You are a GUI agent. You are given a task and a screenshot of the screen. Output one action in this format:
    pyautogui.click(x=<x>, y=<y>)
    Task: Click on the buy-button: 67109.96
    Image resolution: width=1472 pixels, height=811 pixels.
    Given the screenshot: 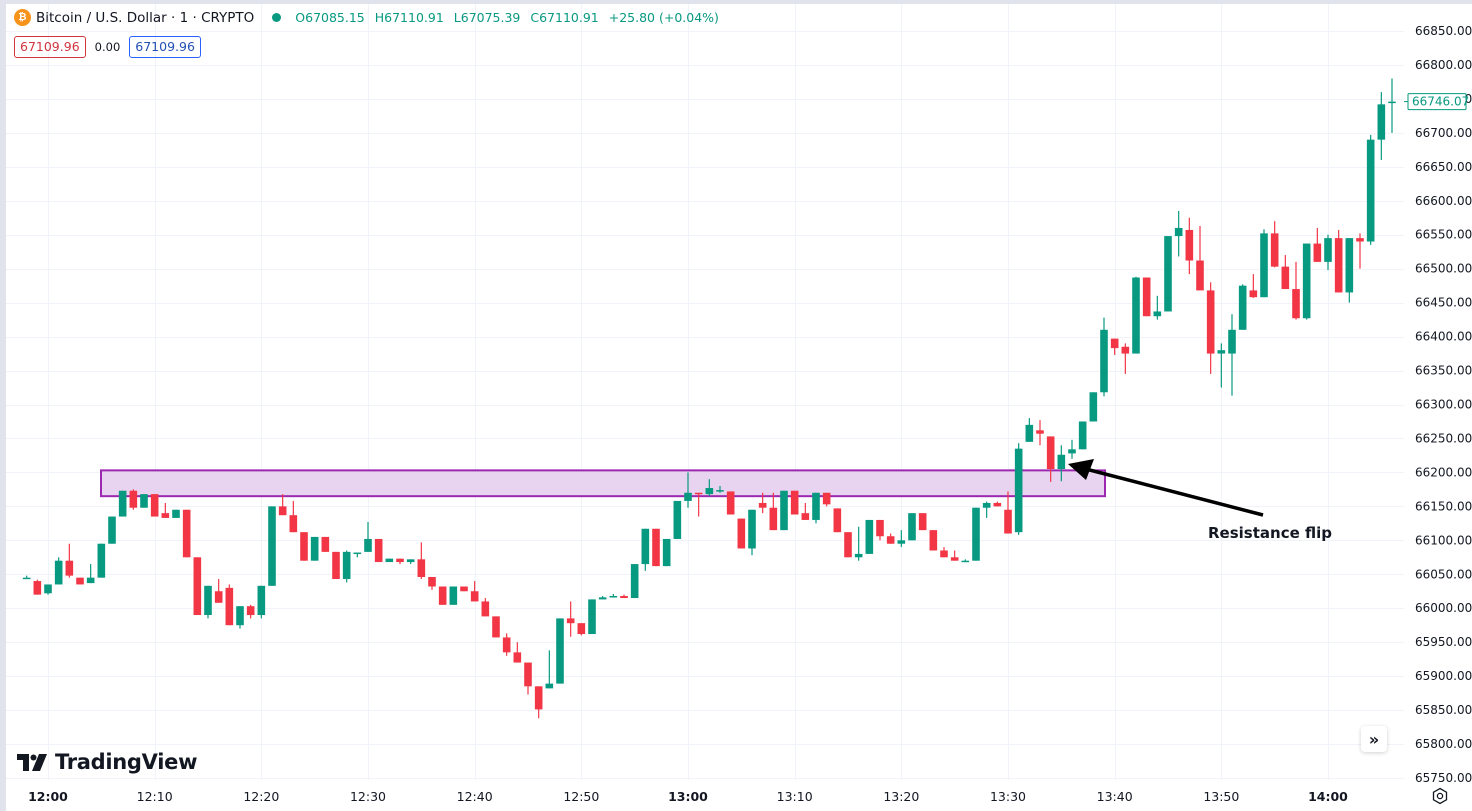 What is the action you would take?
    pyautogui.click(x=165, y=47)
    